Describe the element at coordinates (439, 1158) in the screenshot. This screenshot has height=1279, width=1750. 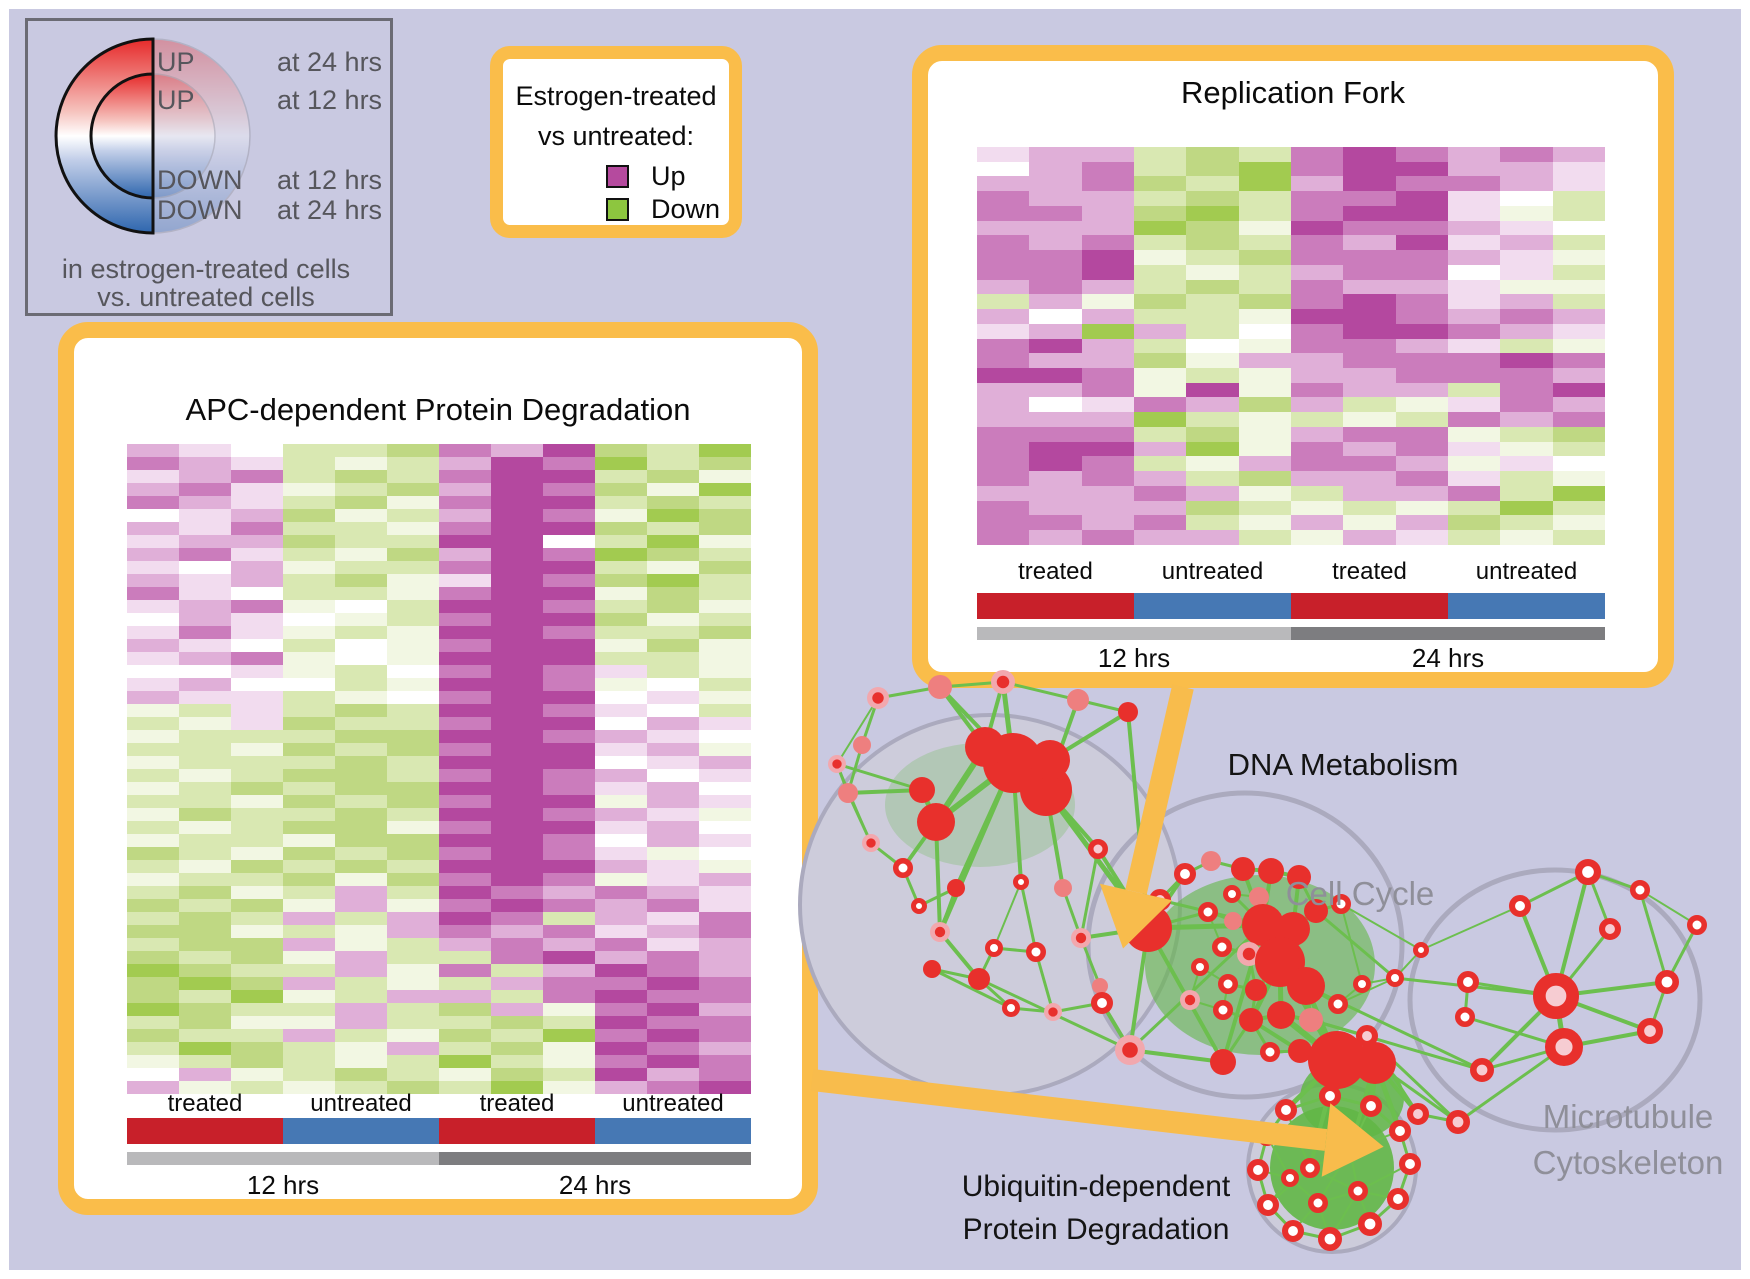
I see `time-colorbar` at that location.